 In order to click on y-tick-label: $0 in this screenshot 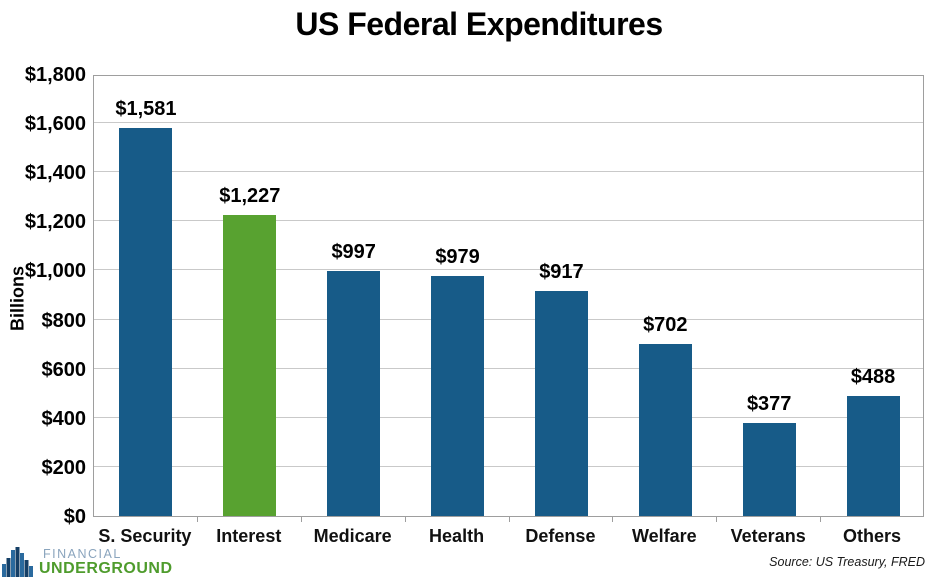, I will do `click(74, 517)`.